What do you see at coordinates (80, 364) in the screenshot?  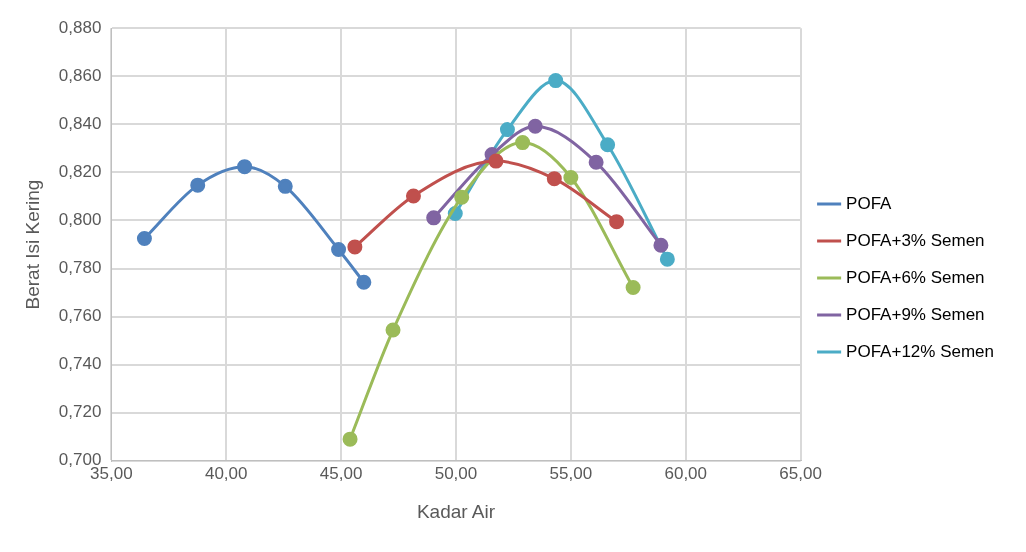 I see `y-tick-label: 0,740` at bounding box center [80, 364].